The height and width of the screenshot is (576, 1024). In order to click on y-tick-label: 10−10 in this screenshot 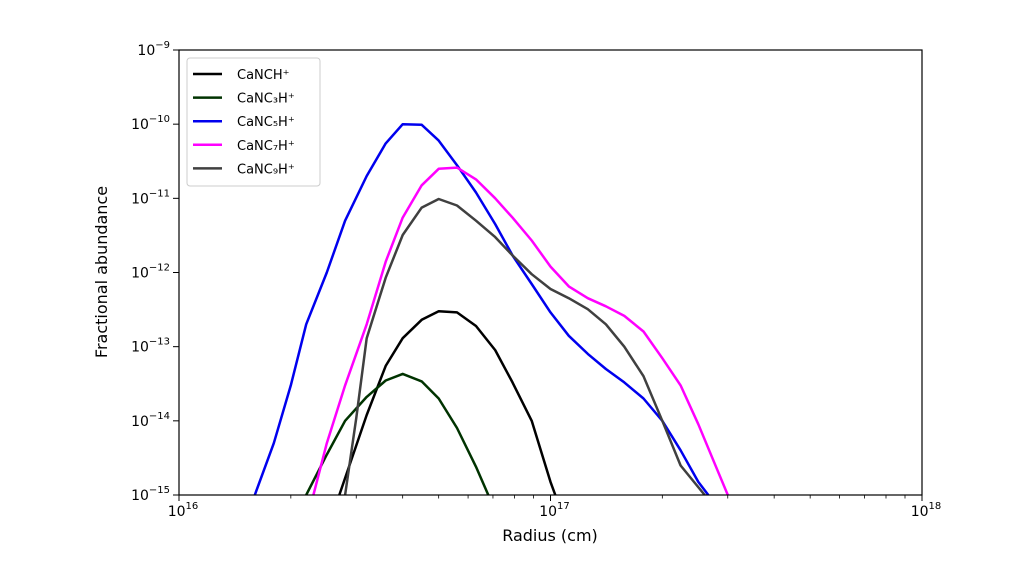, I will do `click(150, 123)`.